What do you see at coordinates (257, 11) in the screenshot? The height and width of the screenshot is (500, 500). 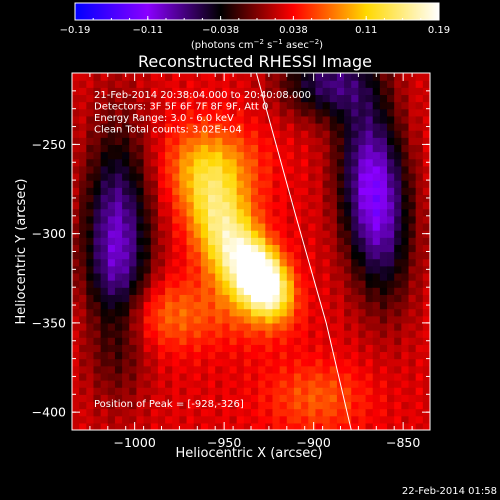 I see `colorbar-gradient` at bounding box center [257, 11].